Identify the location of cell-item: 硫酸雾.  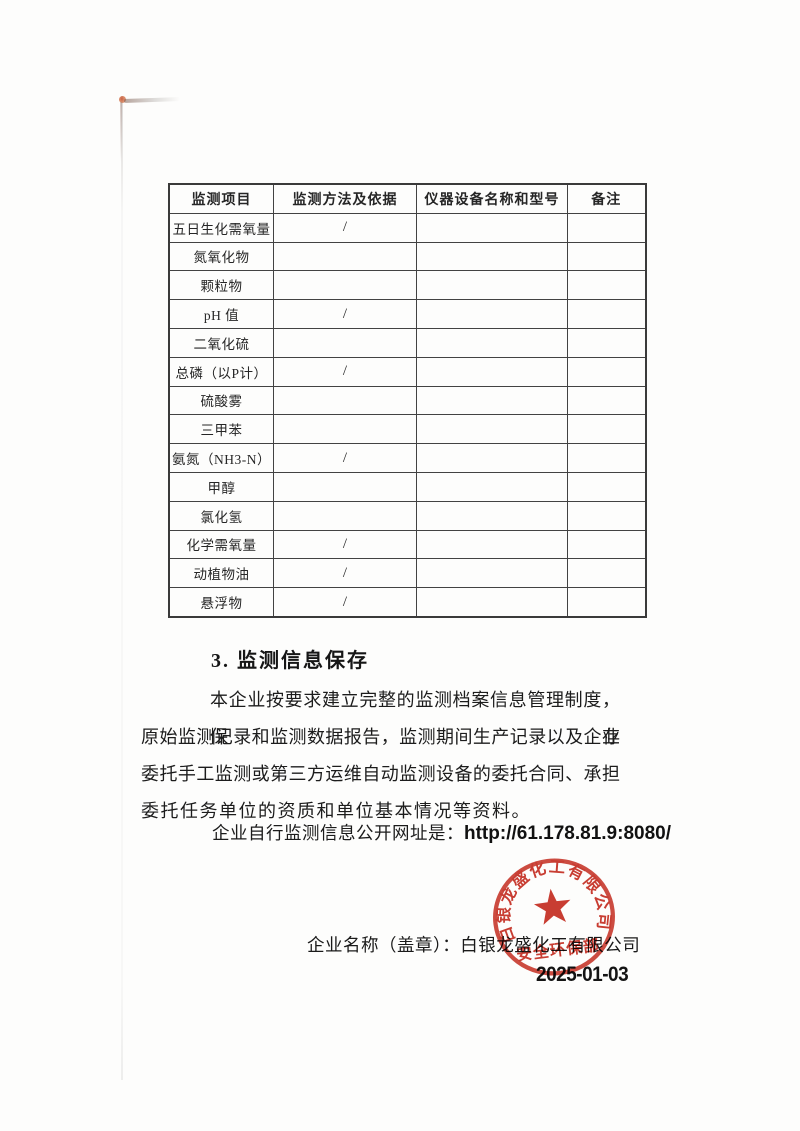
(221, 400).